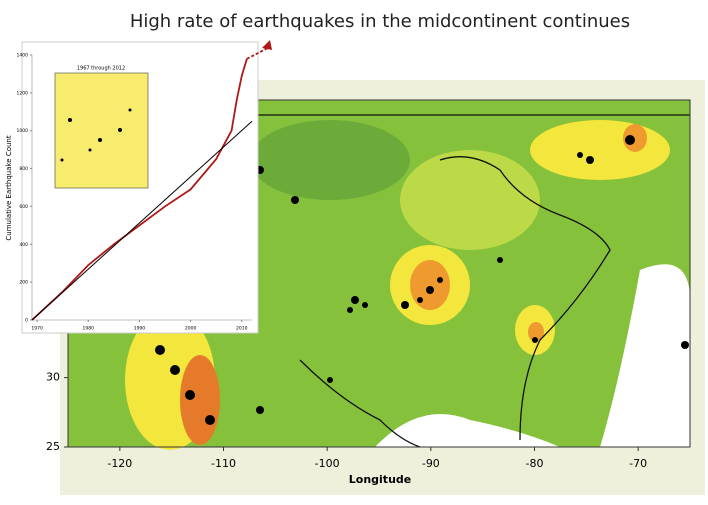  Describe the element at coordinates (96, 135) in the screenshot. I see `inset-map-dots` at that location.